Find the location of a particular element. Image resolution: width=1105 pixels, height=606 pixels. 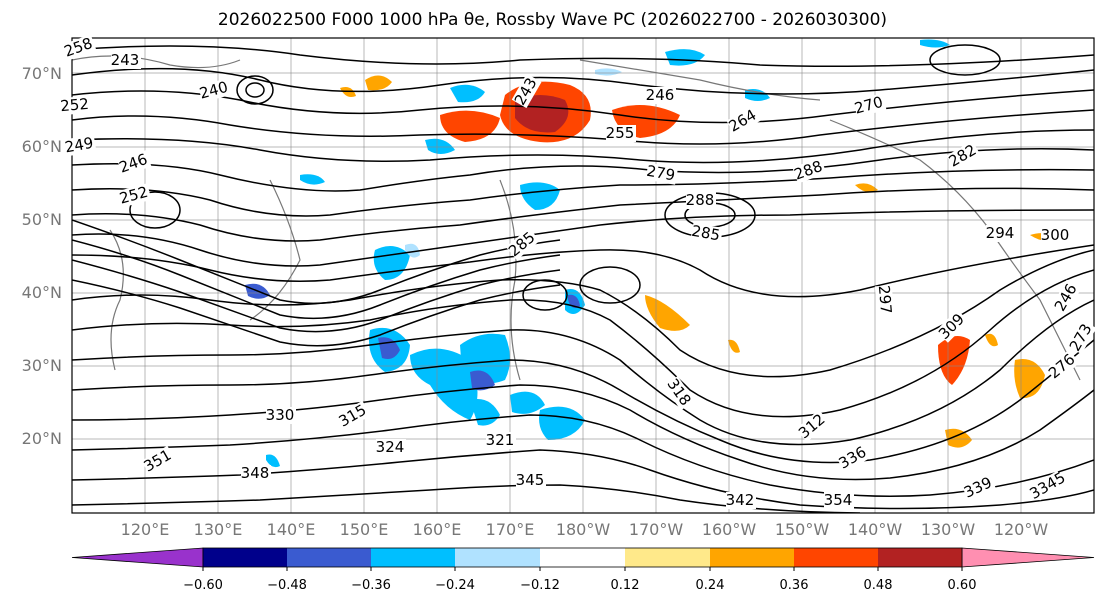

colorbar-extend-low is located at coordinates (137, 557).